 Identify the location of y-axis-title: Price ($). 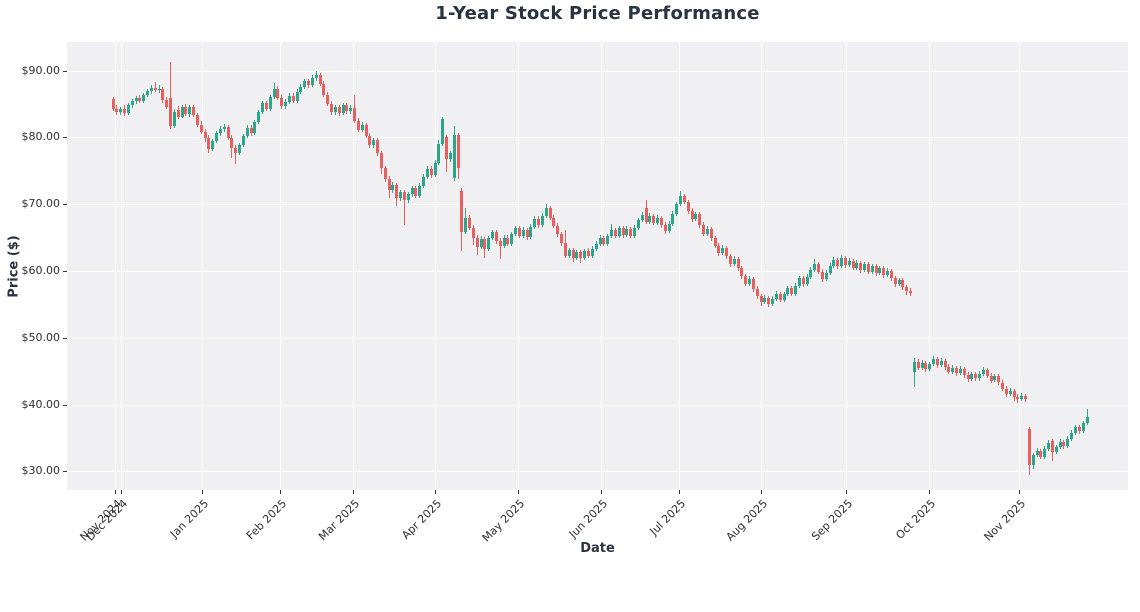
(14, 266).